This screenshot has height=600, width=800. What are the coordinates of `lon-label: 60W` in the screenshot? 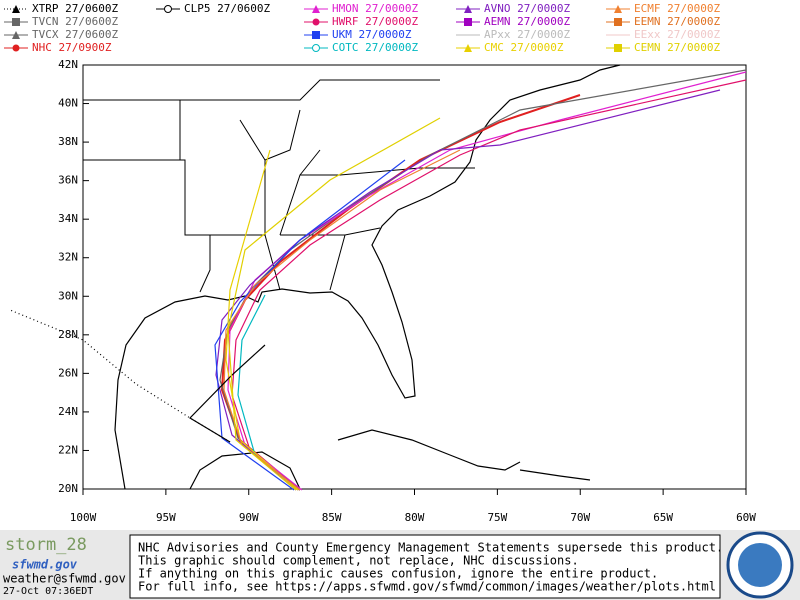 It's located at (746, 517).